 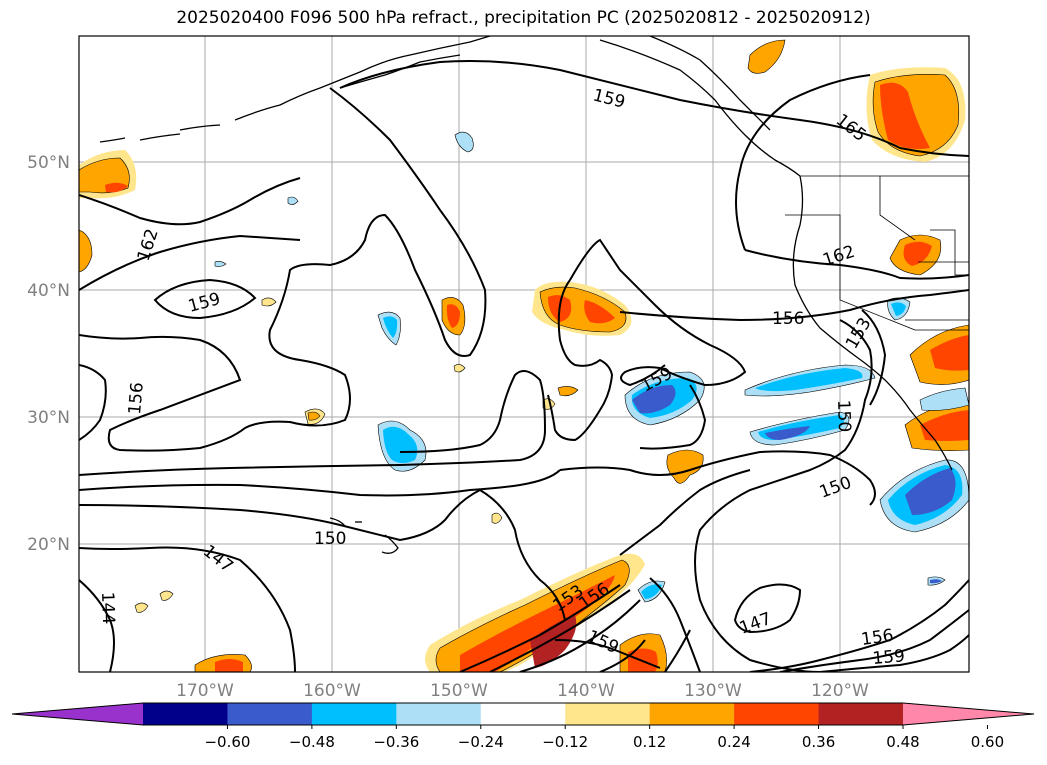 I want to click on colorbar-tick-label: −0.36, so click(x=396, y=742).